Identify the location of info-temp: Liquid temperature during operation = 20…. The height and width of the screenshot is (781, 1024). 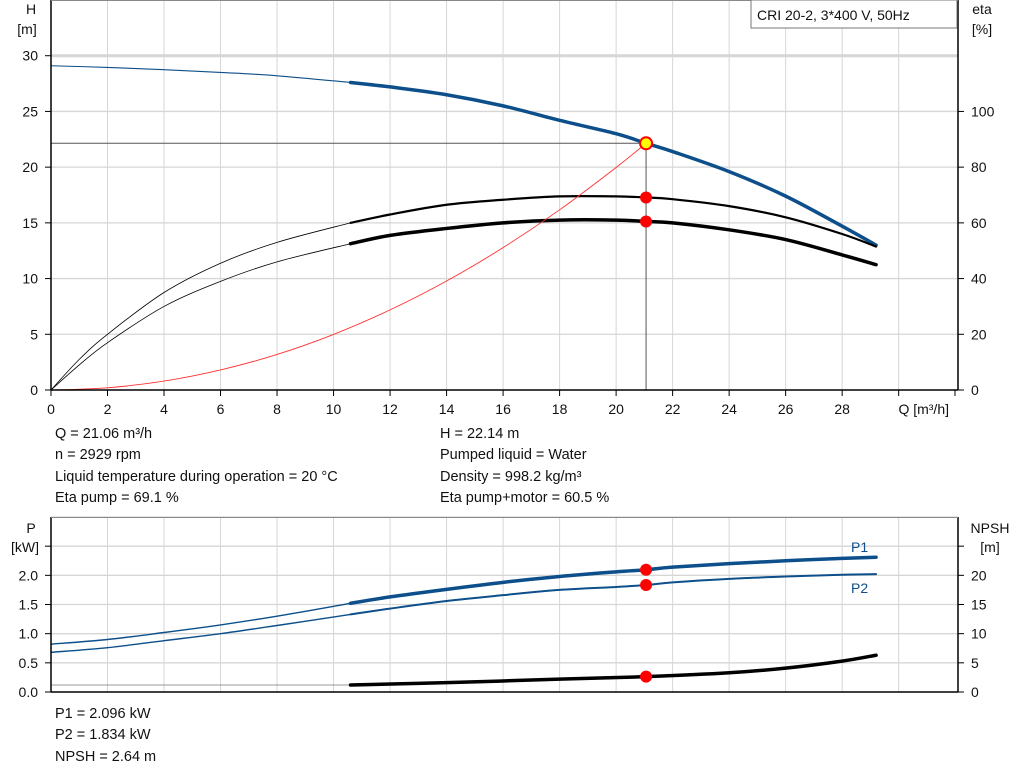
(196, 476).